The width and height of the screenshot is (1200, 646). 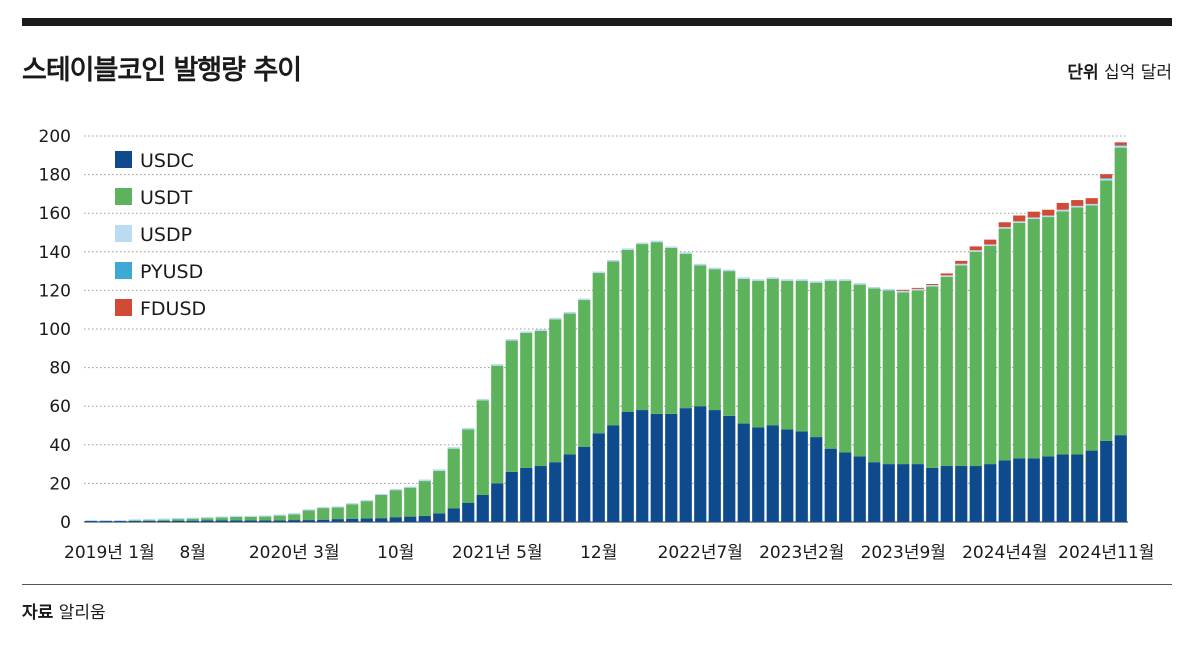 I want to click on source-value: 알리움, so click(x=82, y=613).